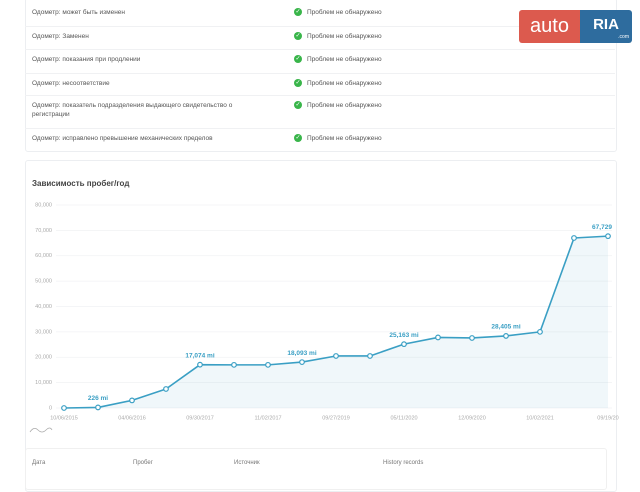 This screenshot has width=640, height=492. Describe the element at coordinates (86, 59) in the screenshot. I see `check-label: Одометр: показания при продлении` at that location.